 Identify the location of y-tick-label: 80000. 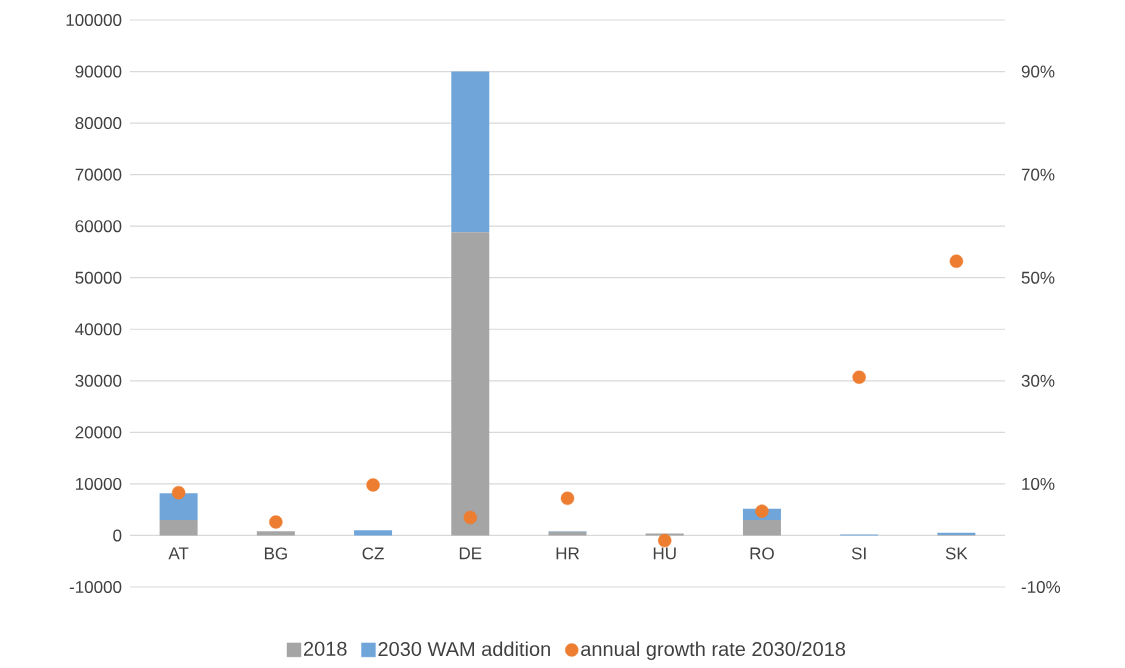
(98, 123).